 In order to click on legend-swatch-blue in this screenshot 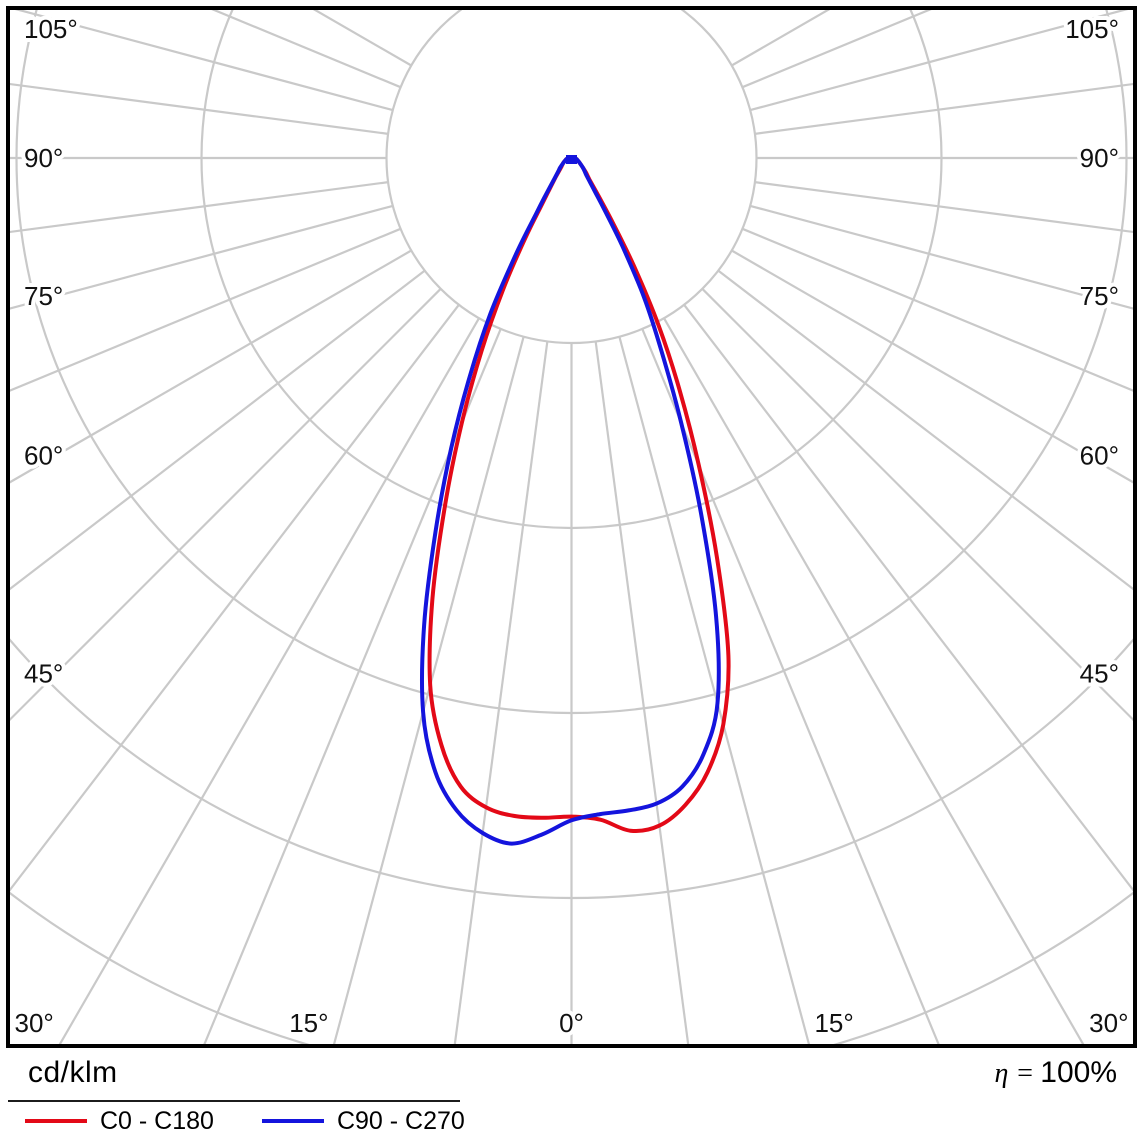, I will do `click(292, 1121)`.